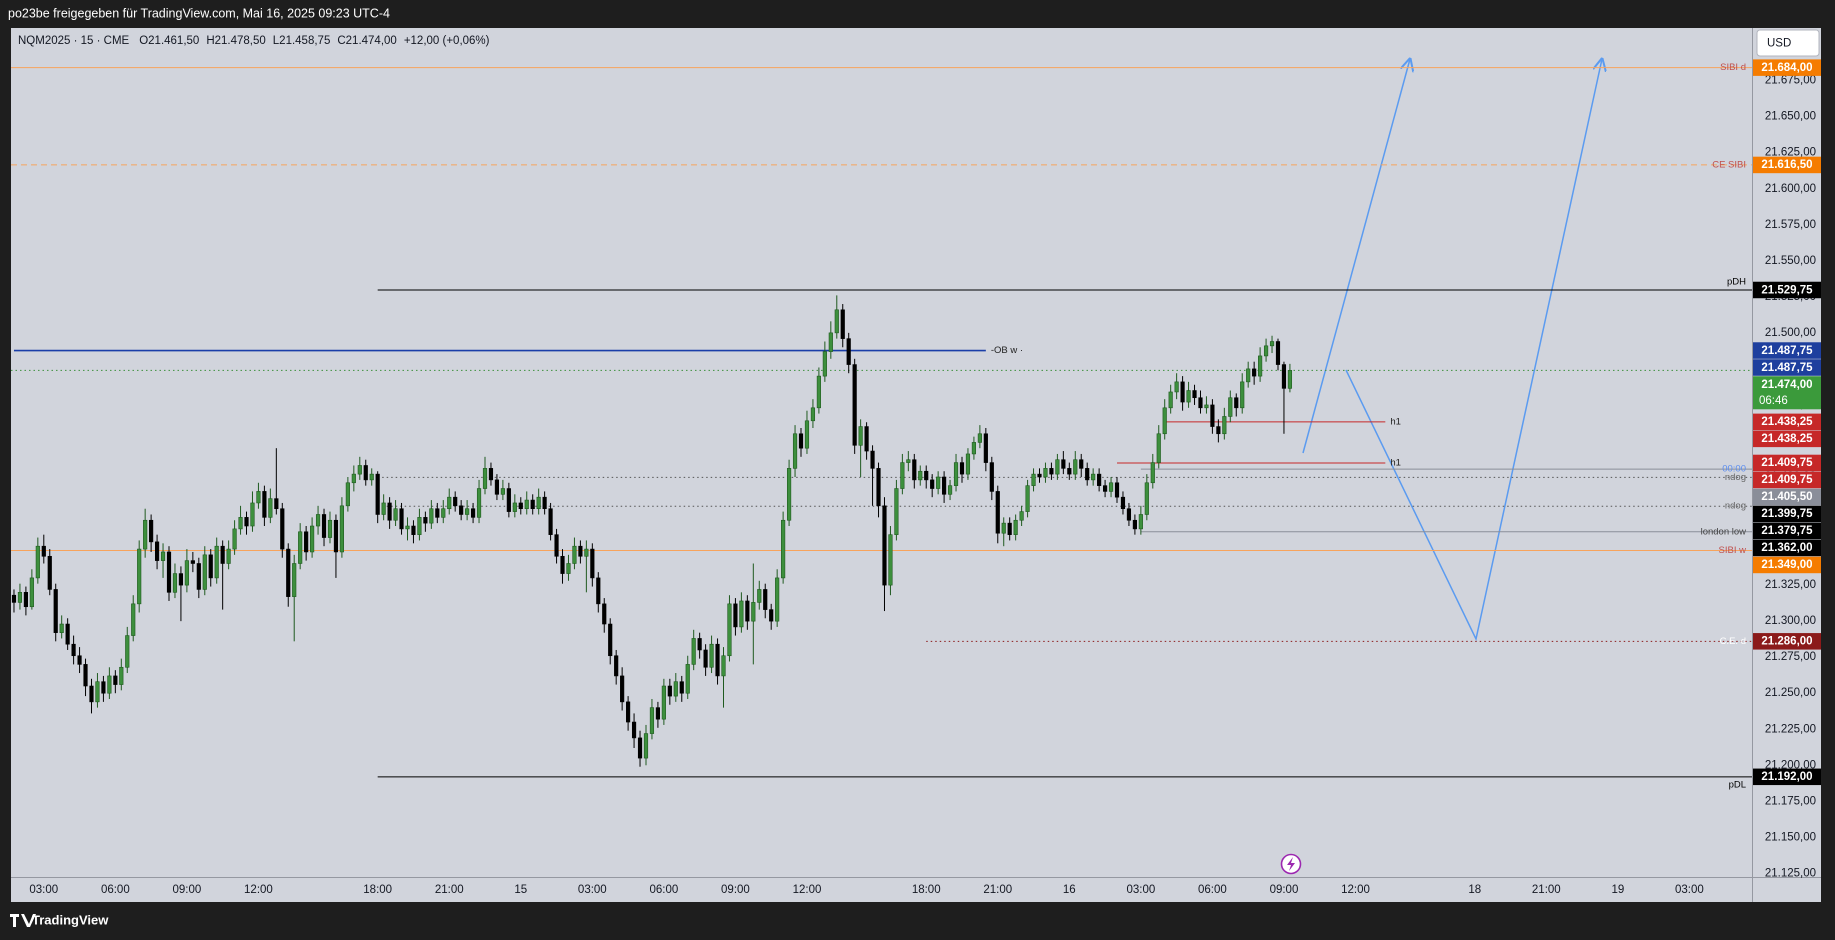 This screenshot has width=1835, height=940. I want to click on price-badge-text: 21.438,25, so click(1787, 439).